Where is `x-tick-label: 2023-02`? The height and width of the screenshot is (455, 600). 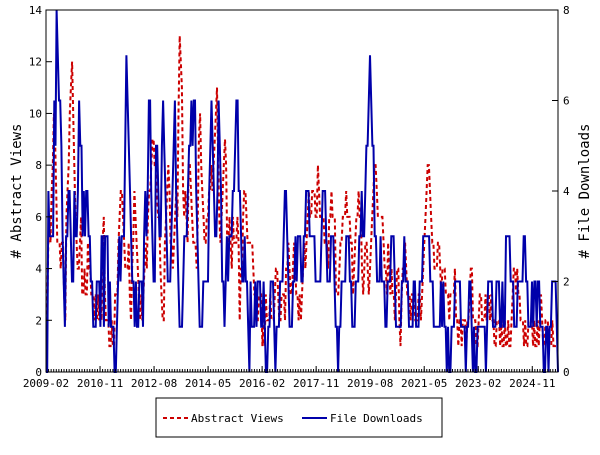
x-tick-label: 2023-02 is located at coordinates (478, 383).